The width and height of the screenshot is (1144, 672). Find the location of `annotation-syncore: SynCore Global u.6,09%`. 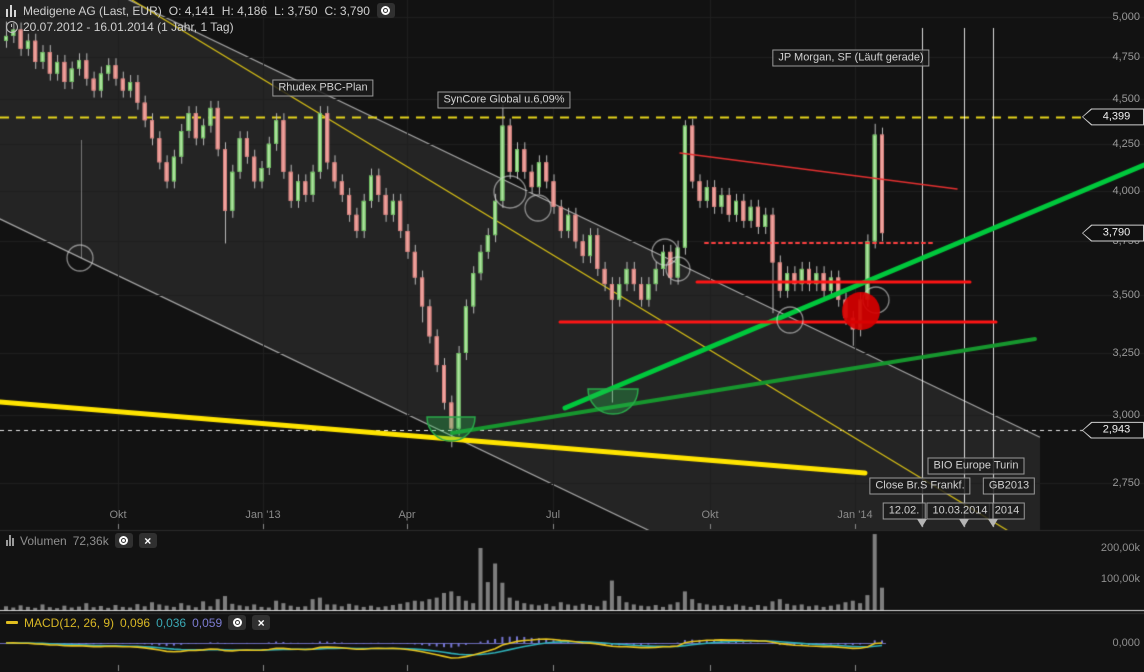

annotation-syncore: SynCore Global u.6,09% is located at coordinates (504, 100).